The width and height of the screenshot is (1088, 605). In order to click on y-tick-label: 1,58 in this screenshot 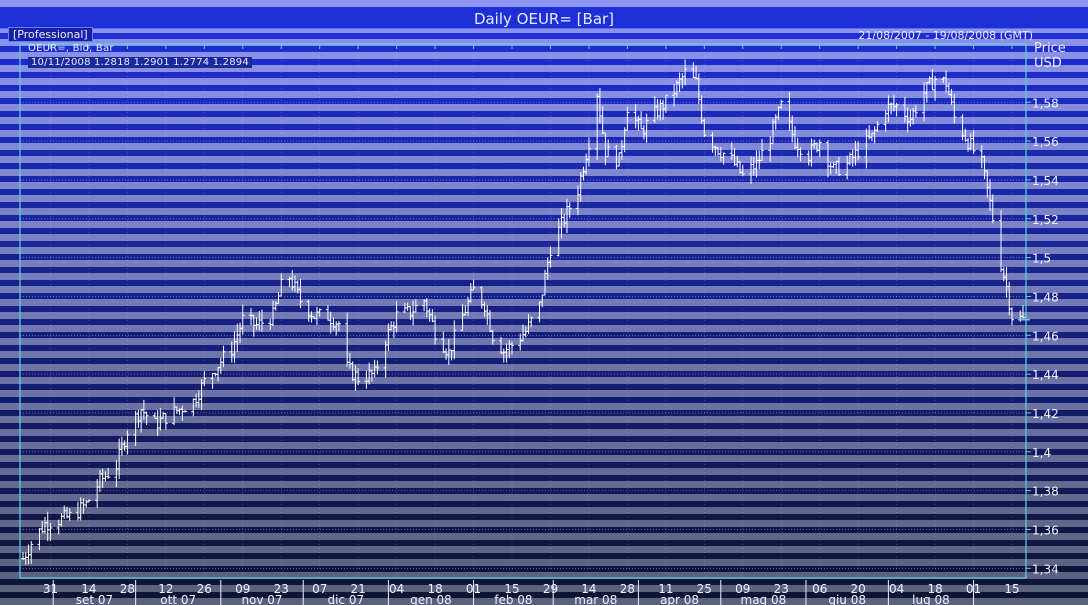, I will do `click(1045, 103)`.